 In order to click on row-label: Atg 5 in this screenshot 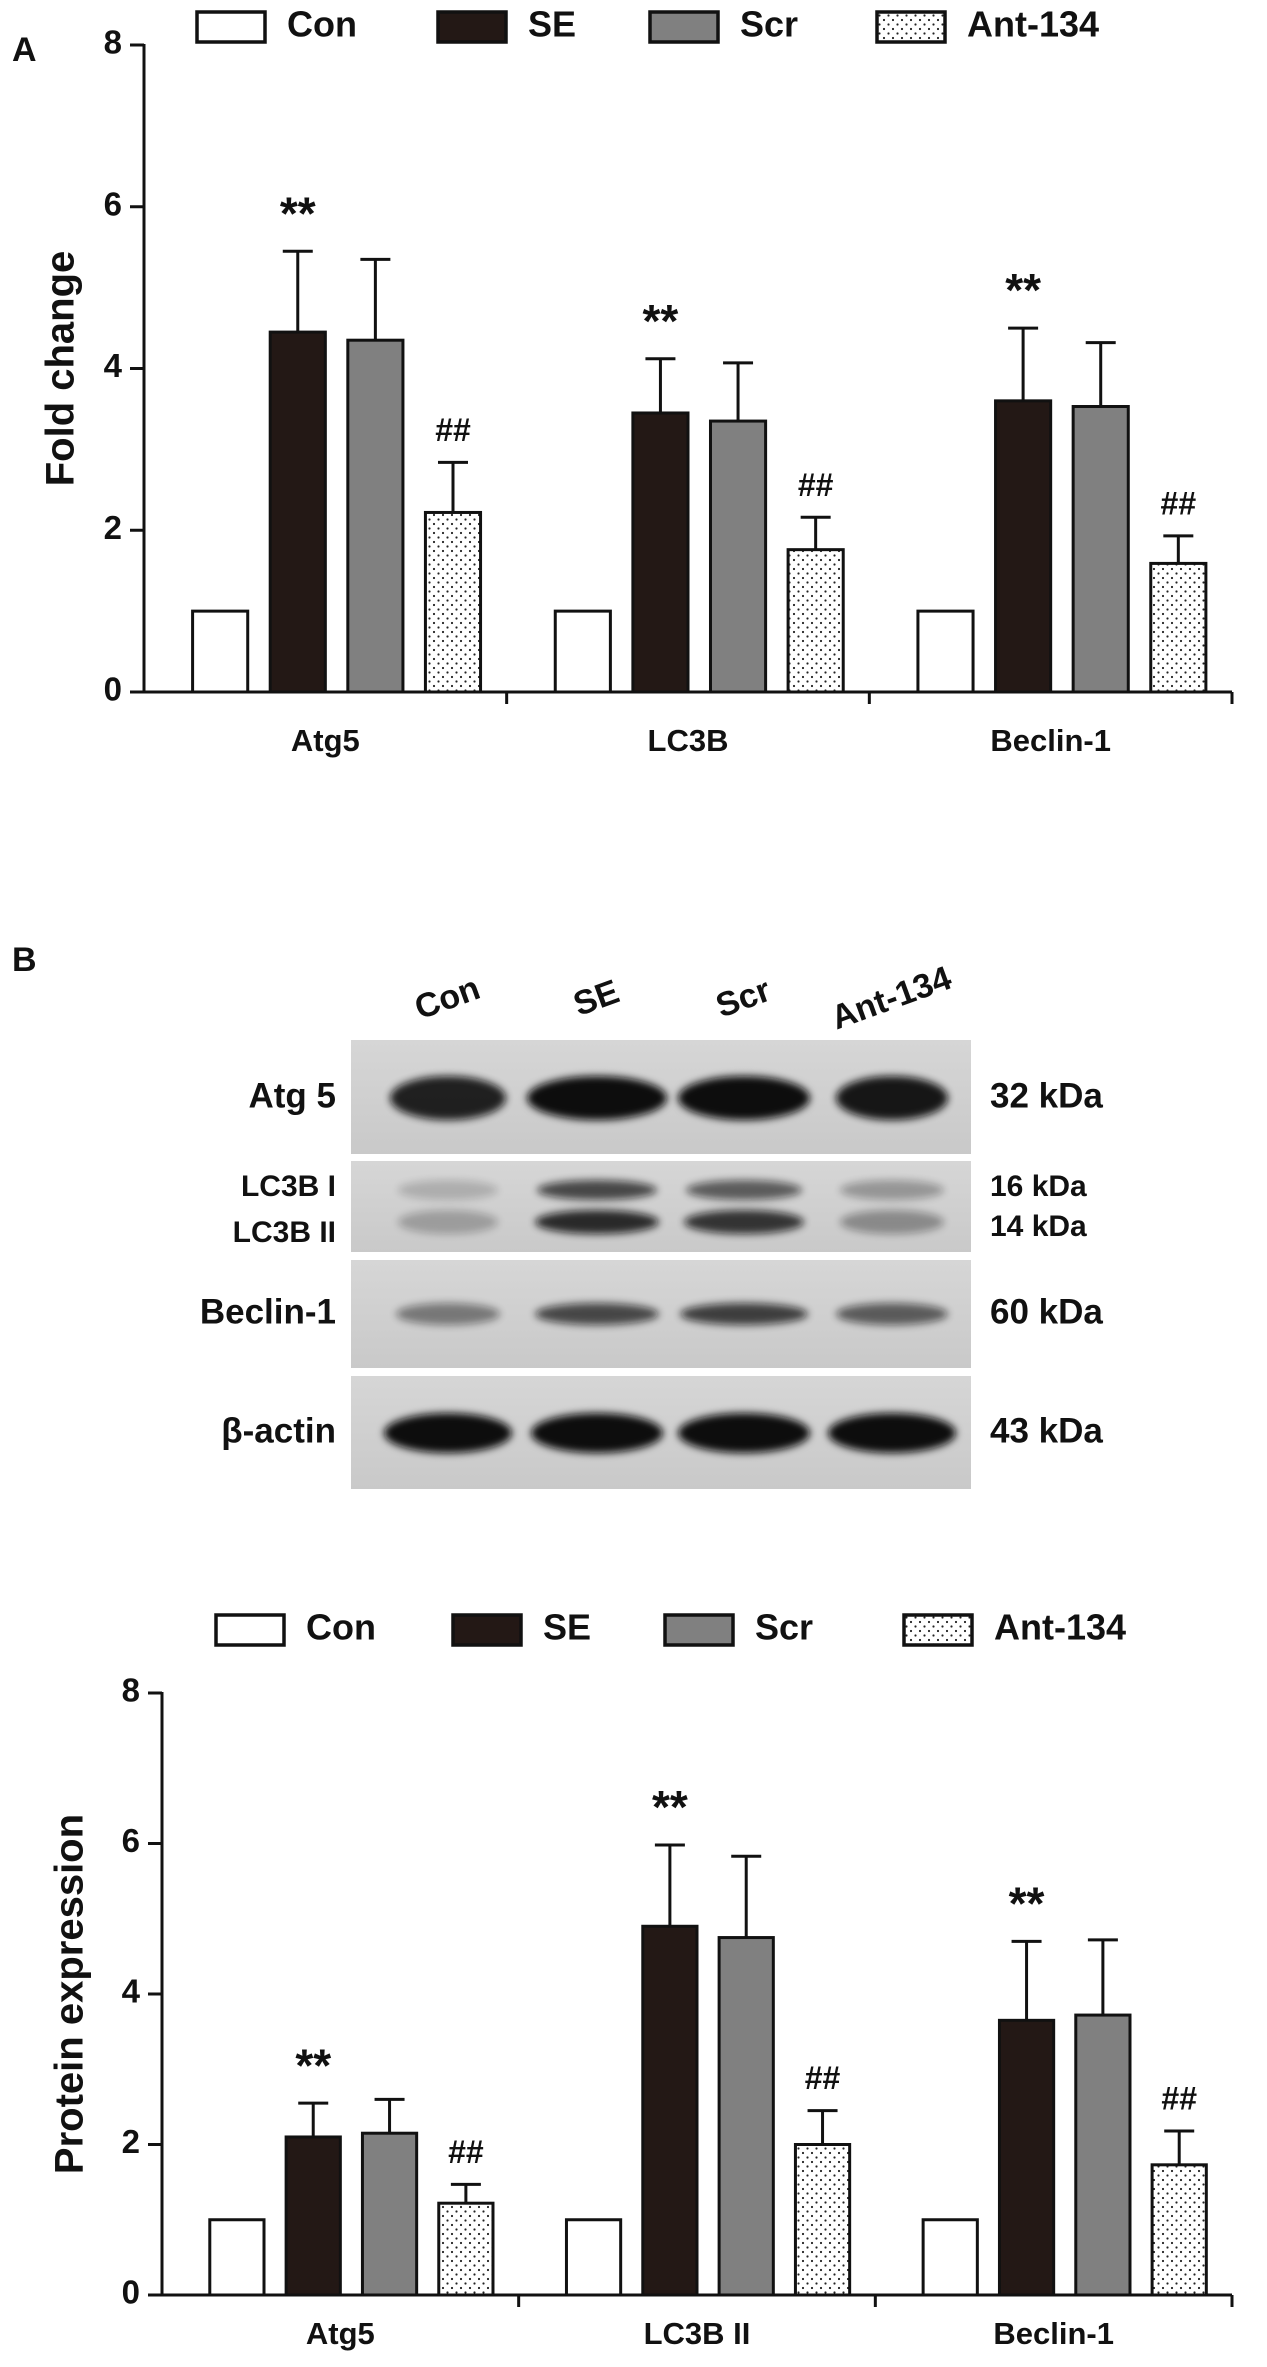, I will do `click(293, 1095)`.